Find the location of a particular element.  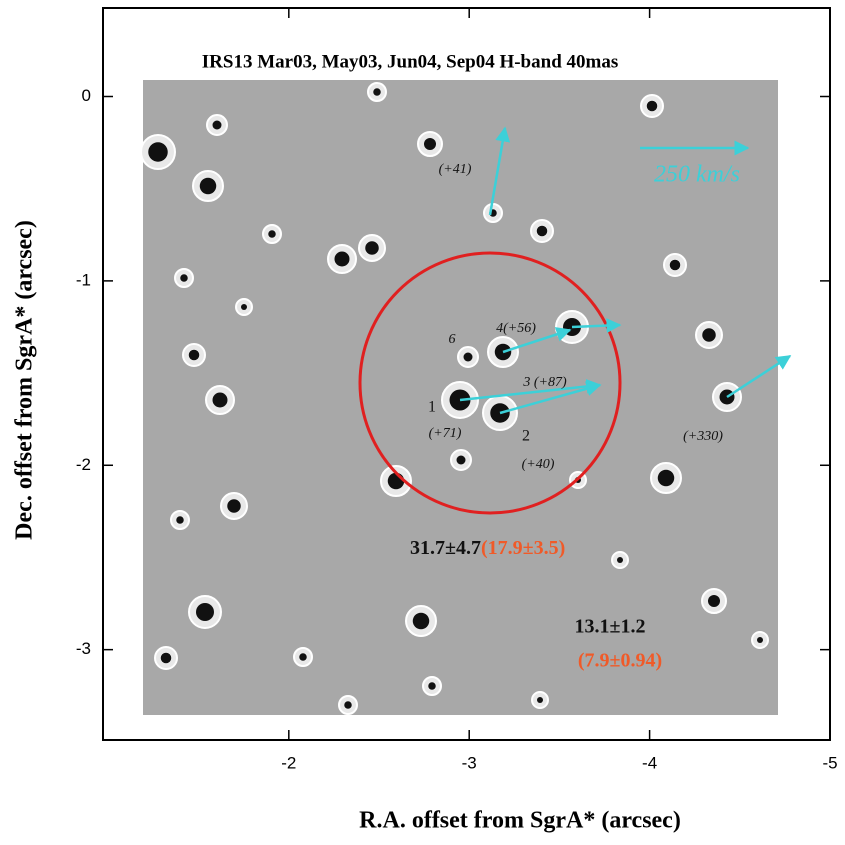

annotation: (+40) is located at coordinates (538, 464).